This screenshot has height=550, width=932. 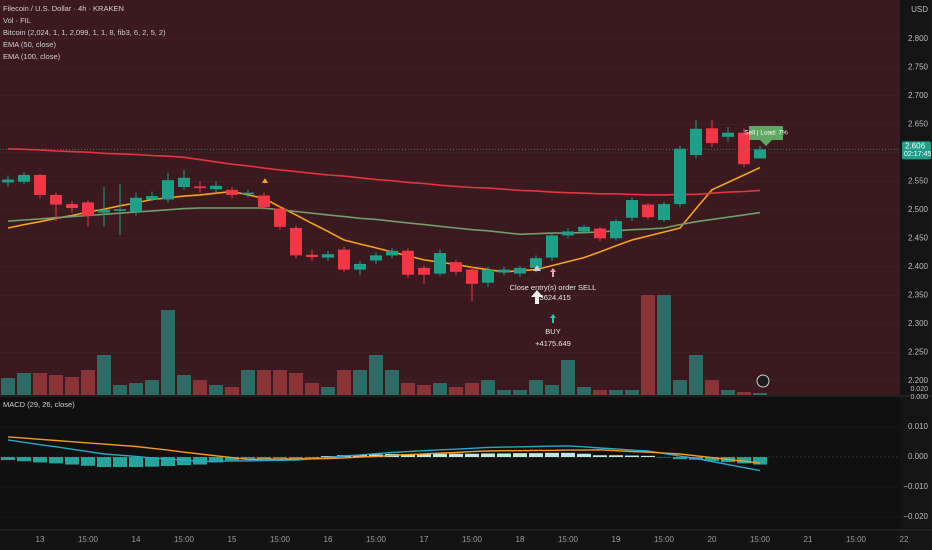 What do you see at coordinates (904, 539) in the screenshot?
I see `x-tick-label: 22` at bounding box center [904, 539].